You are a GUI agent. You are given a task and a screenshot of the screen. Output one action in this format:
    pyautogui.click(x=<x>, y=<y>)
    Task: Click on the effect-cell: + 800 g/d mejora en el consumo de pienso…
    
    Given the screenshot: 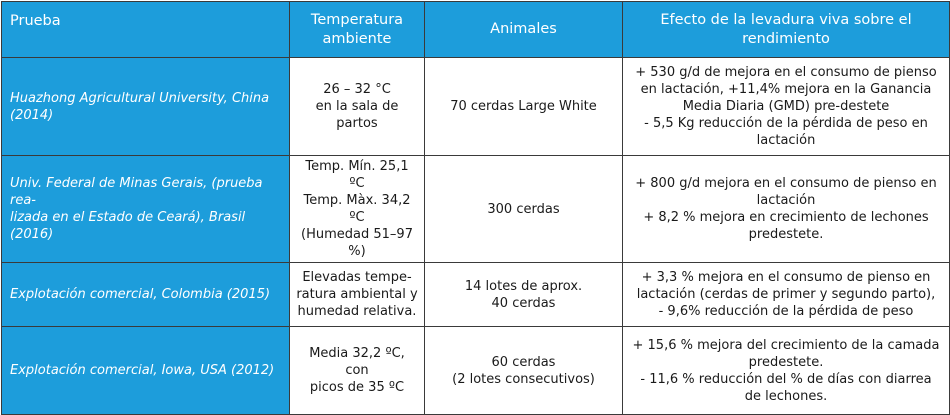 What is the action you would take?
    pyautogui.click(x=786, y=209)
    